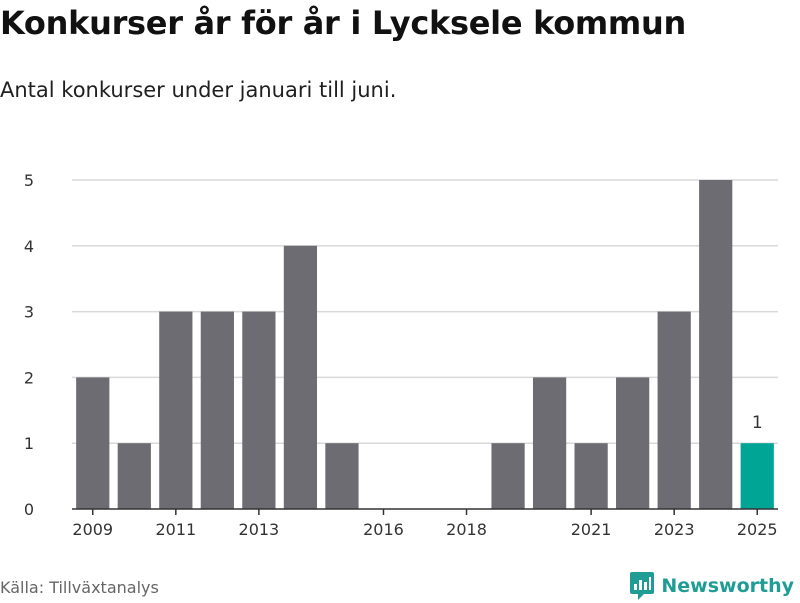 The height and width of the screenshot is (603, 800). Describe the element at coordinates (591, 476) in the screenshot. I see `bar-2021` at that location.